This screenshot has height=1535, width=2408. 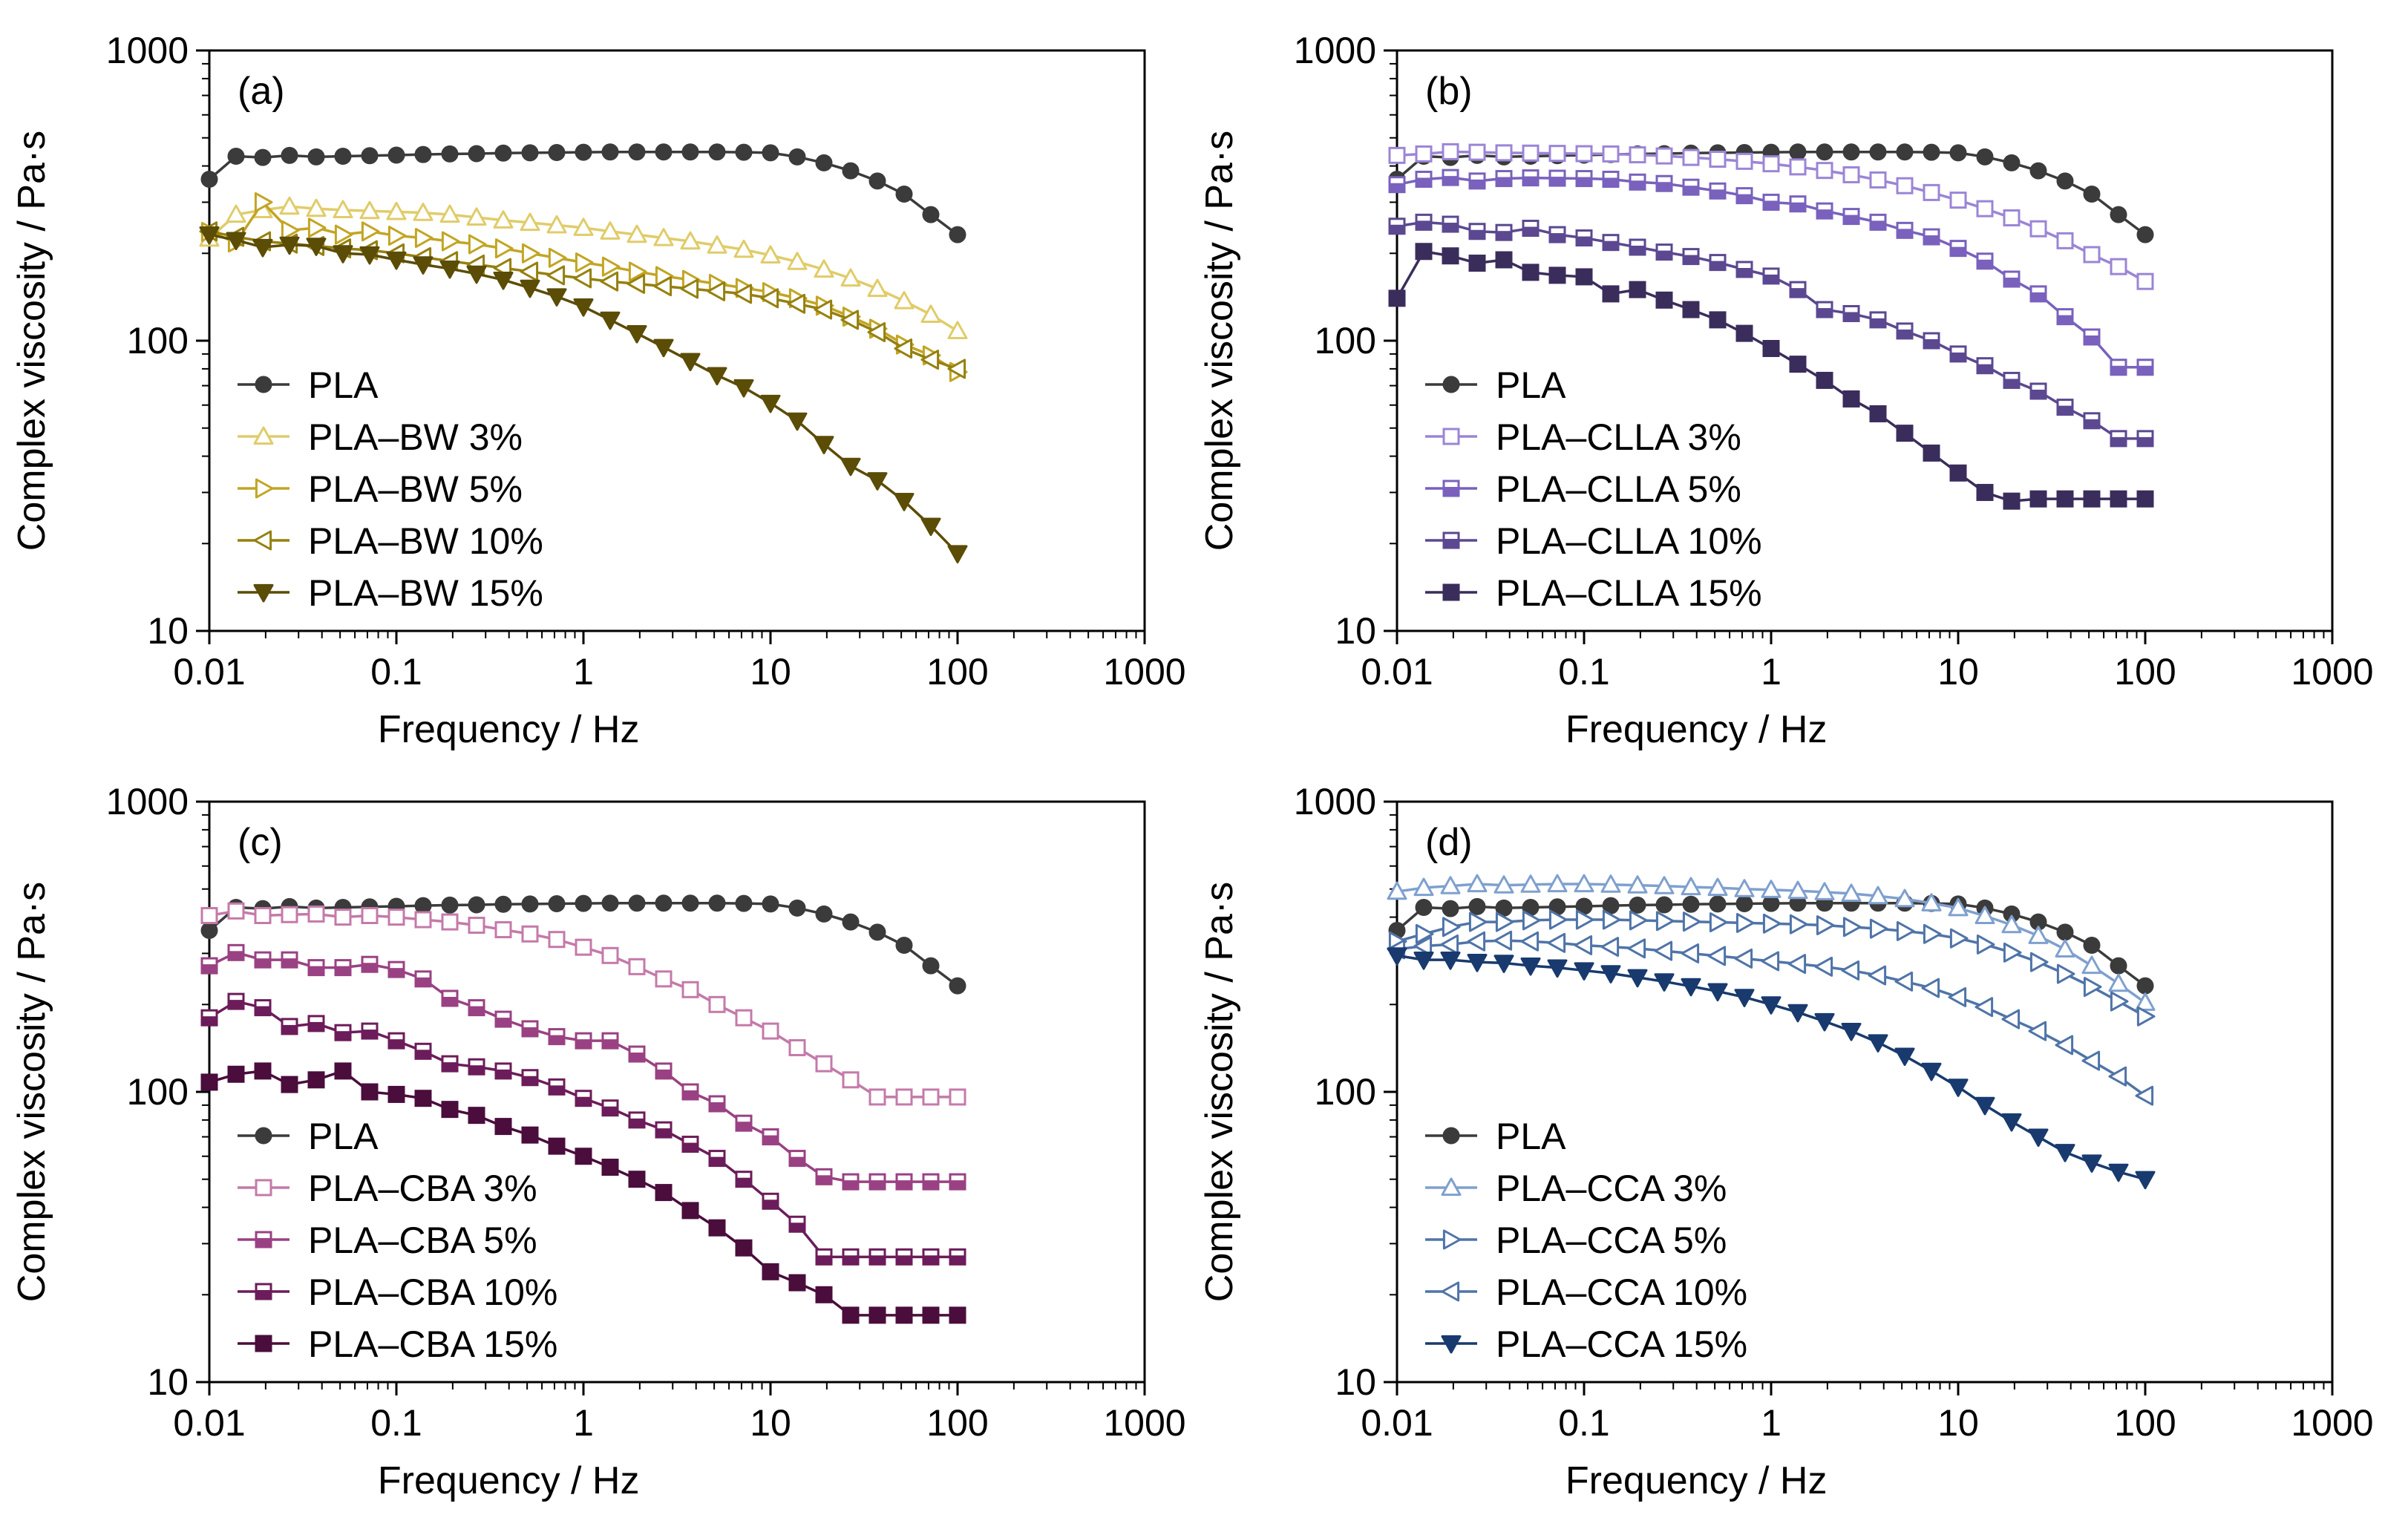 I want to click on legend-label: PLA, so click(x=344, y=1136).